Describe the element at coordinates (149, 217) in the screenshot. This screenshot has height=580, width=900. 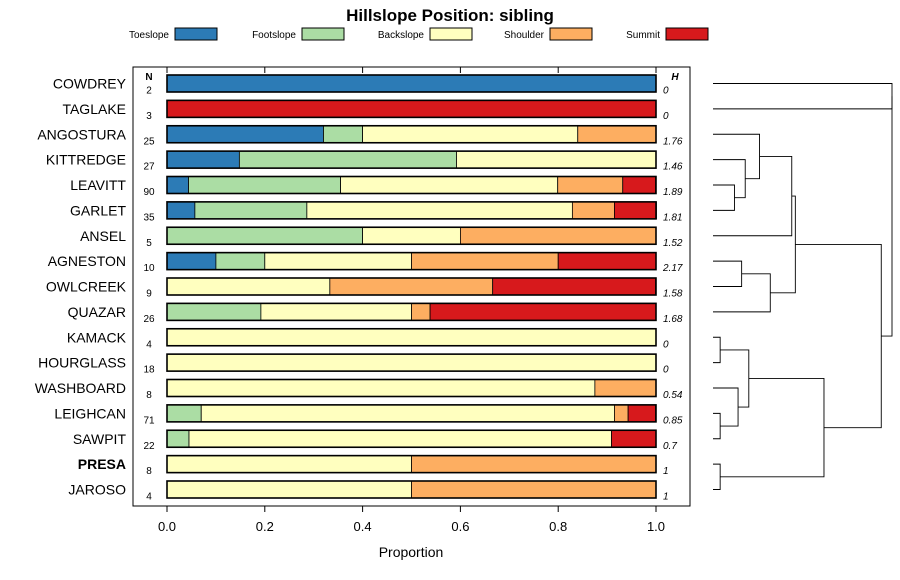
I see `n-value-garlet: 35` at that location.